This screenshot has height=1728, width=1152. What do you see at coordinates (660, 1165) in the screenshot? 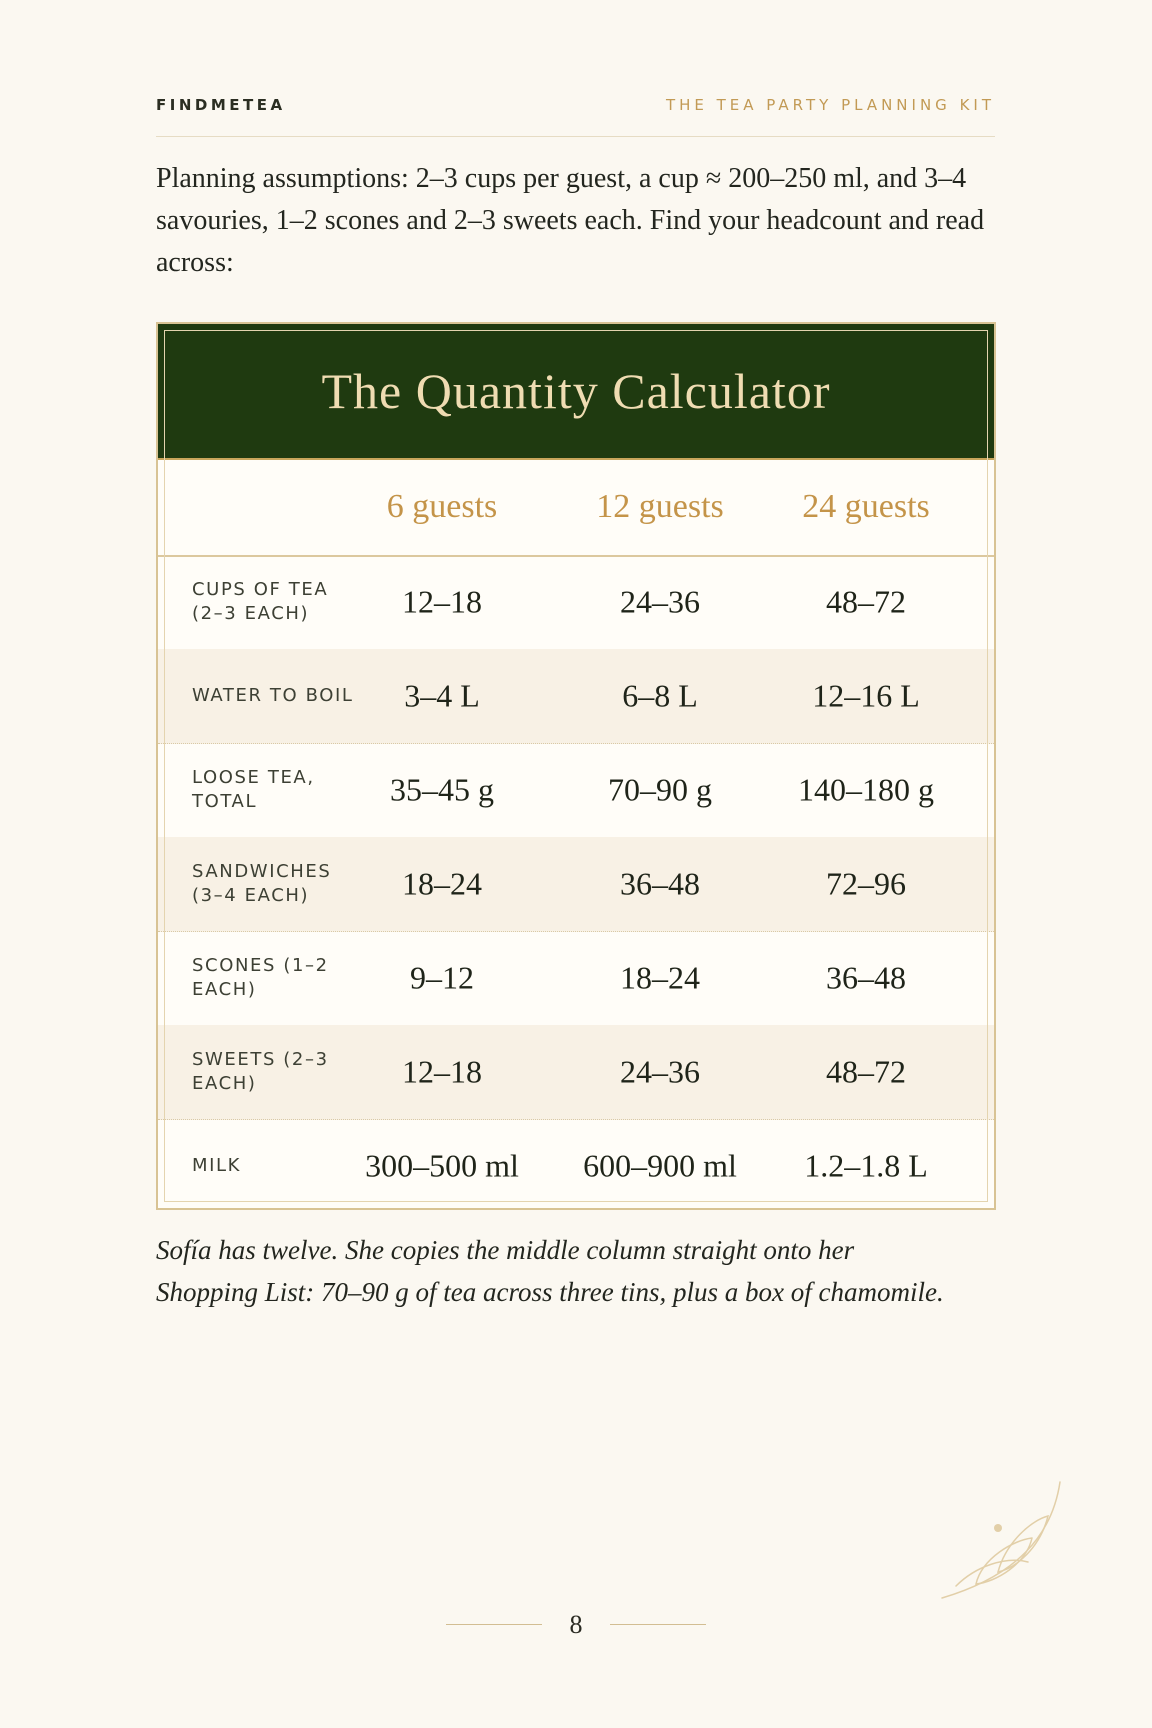
I see `table-cell: 600–900 ml` at bounding box center [660, 1165].